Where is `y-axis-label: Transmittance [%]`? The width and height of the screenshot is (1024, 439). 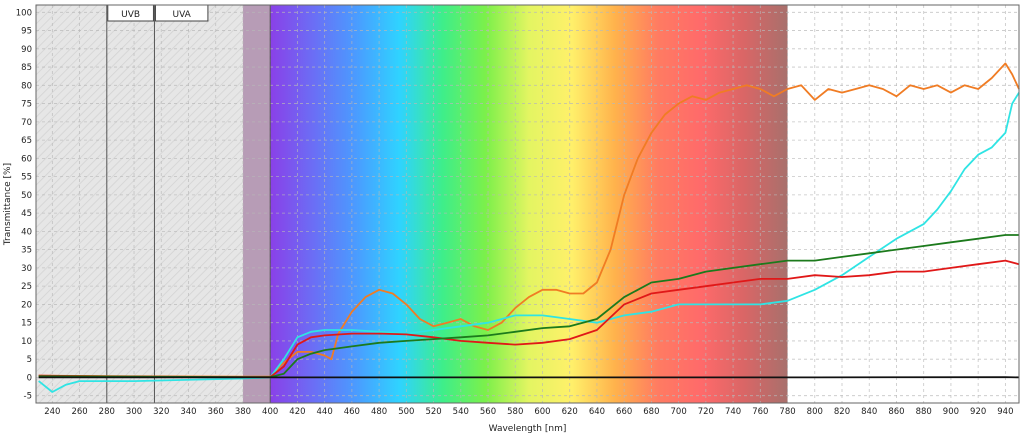
y-axis-label: Transmittance [%] is located at coordinates (8, 204).